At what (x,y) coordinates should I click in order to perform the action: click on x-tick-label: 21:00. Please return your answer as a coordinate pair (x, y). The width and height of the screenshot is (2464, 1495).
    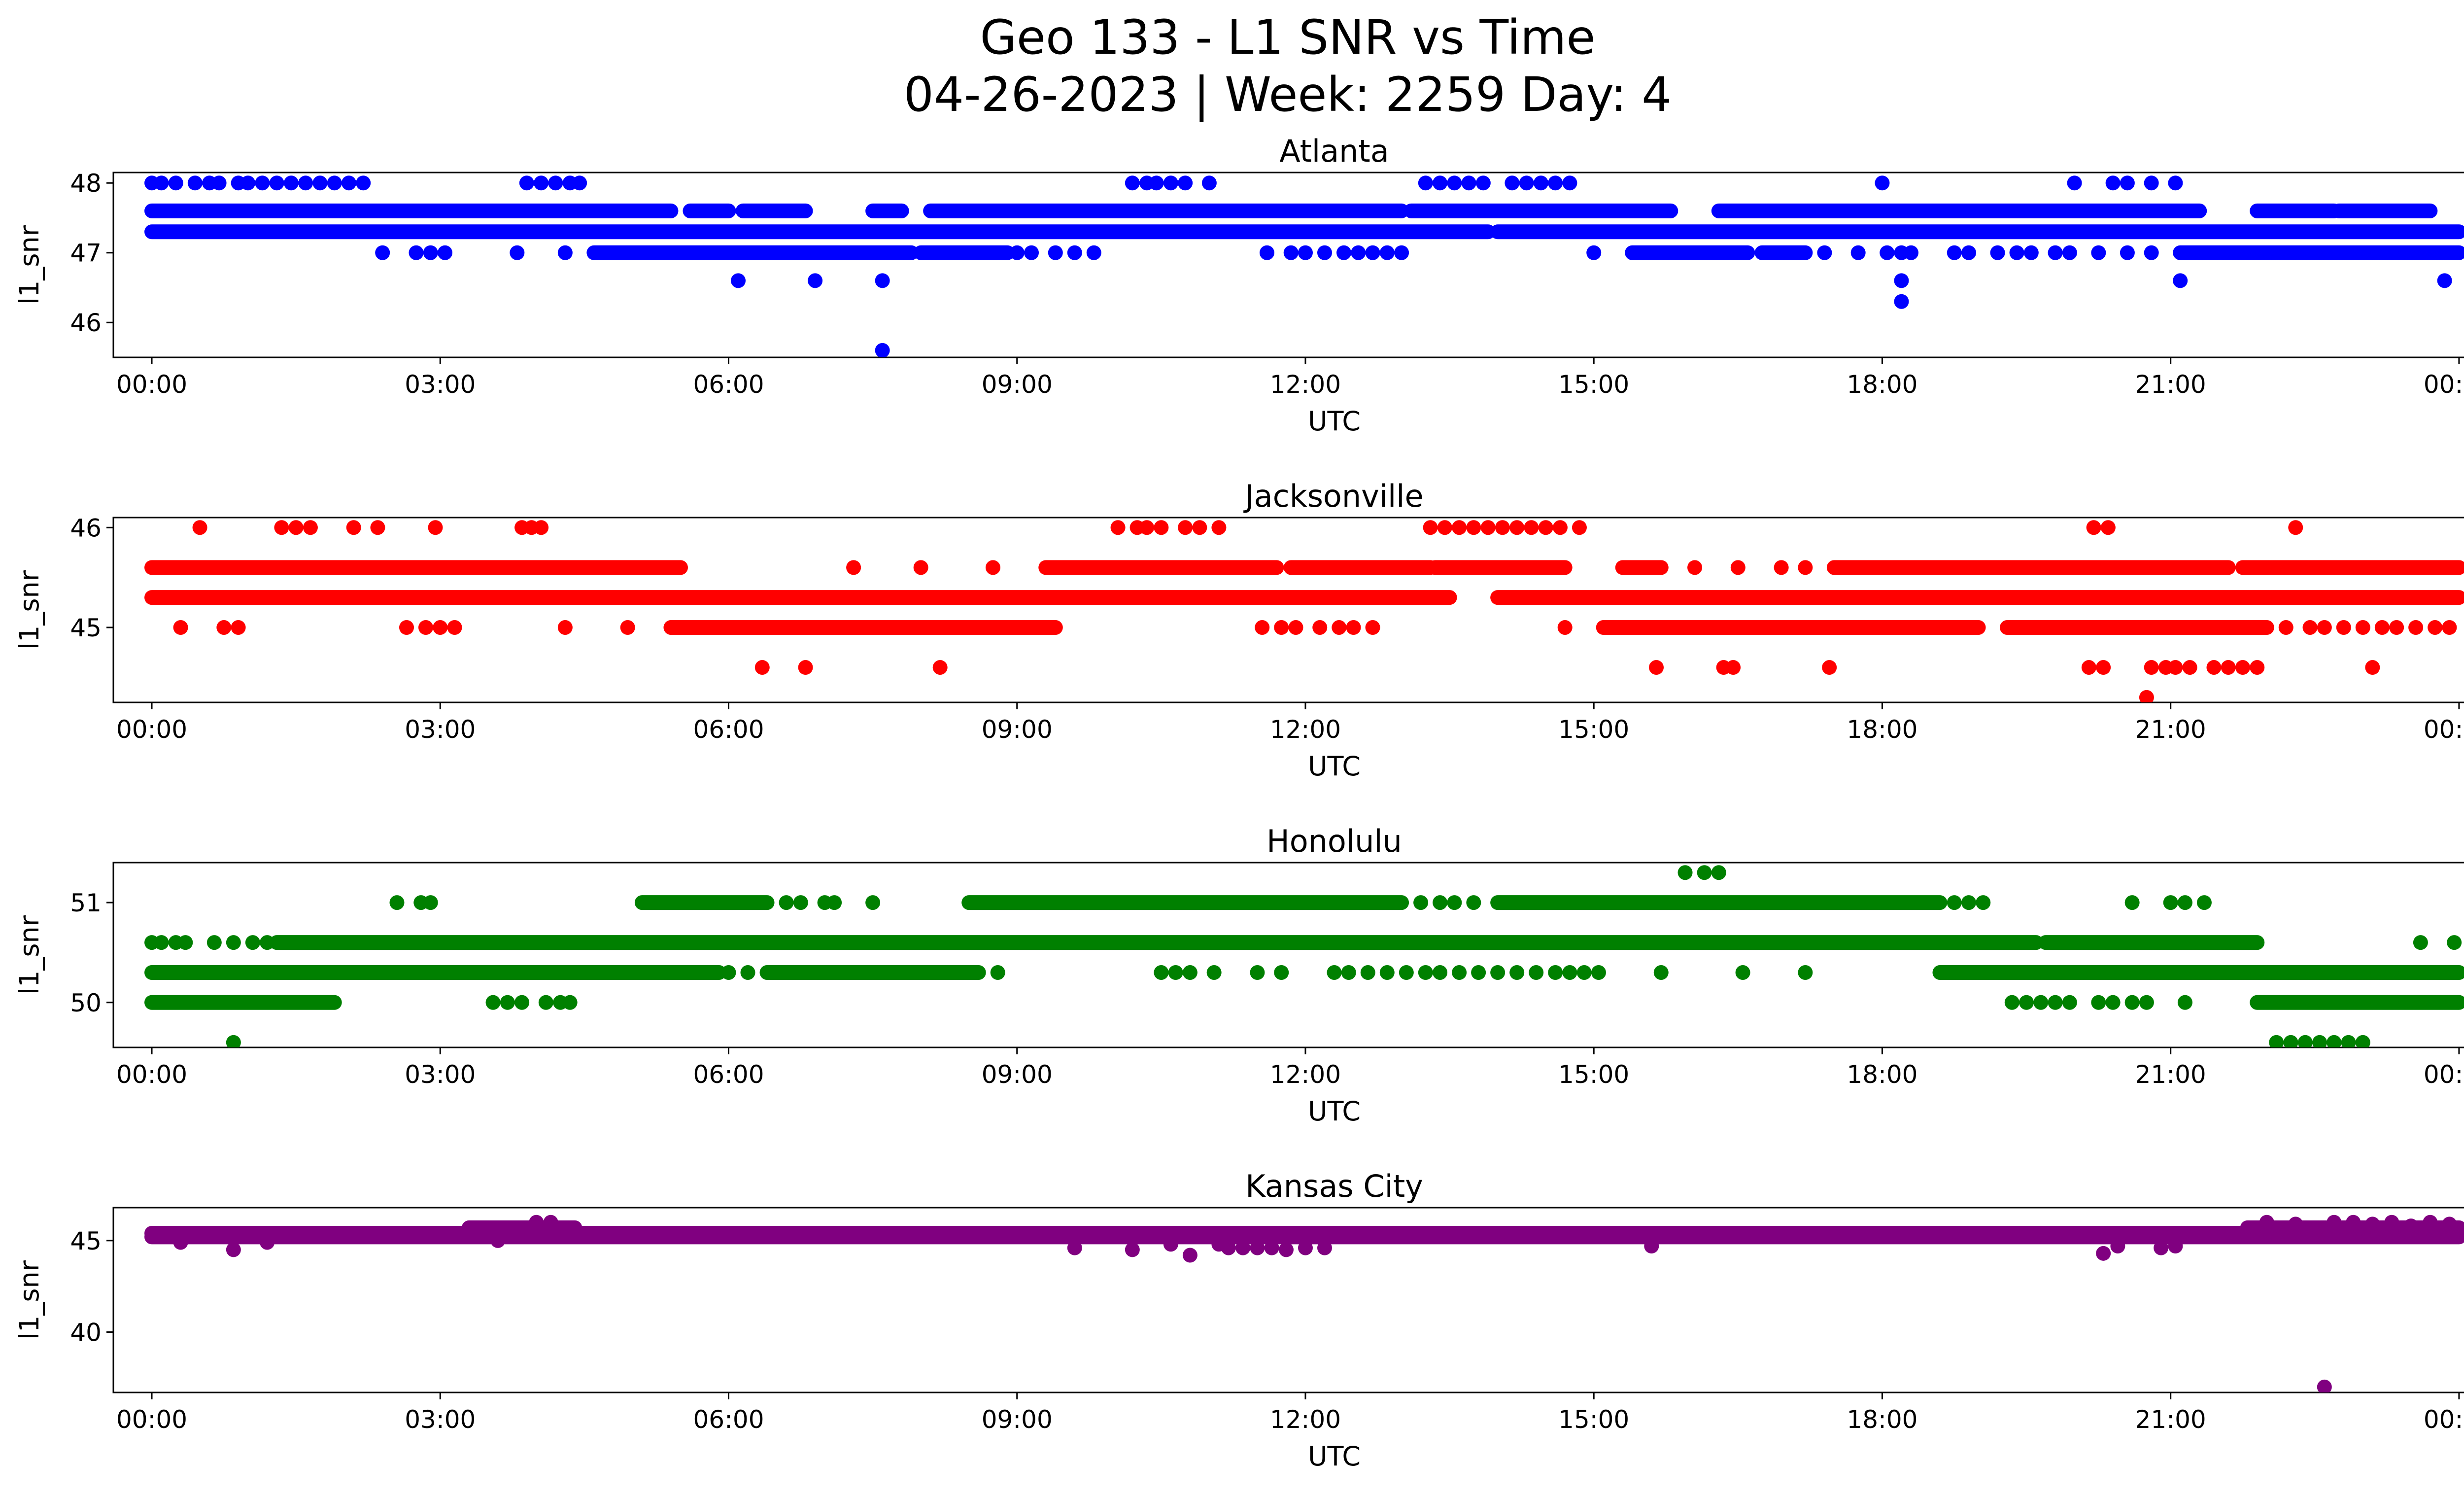
    Looking at the image, I should click on (2170, 729).